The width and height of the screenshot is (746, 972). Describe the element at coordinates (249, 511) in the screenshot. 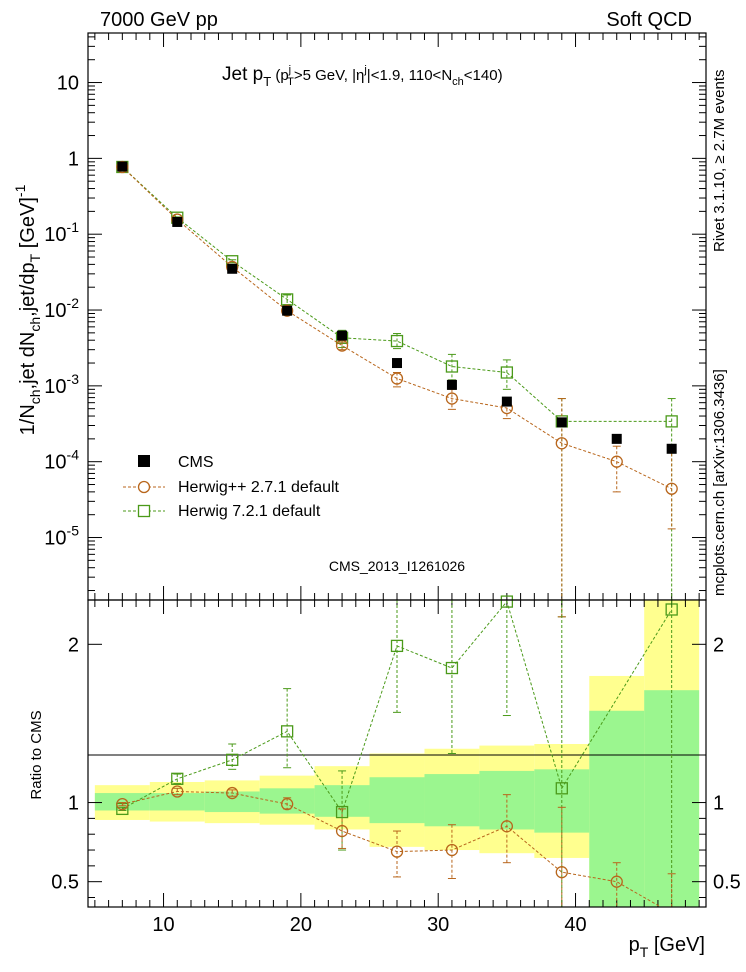

I see `legend-herwig7-label: Herwig 7.2.1 default` at that location.